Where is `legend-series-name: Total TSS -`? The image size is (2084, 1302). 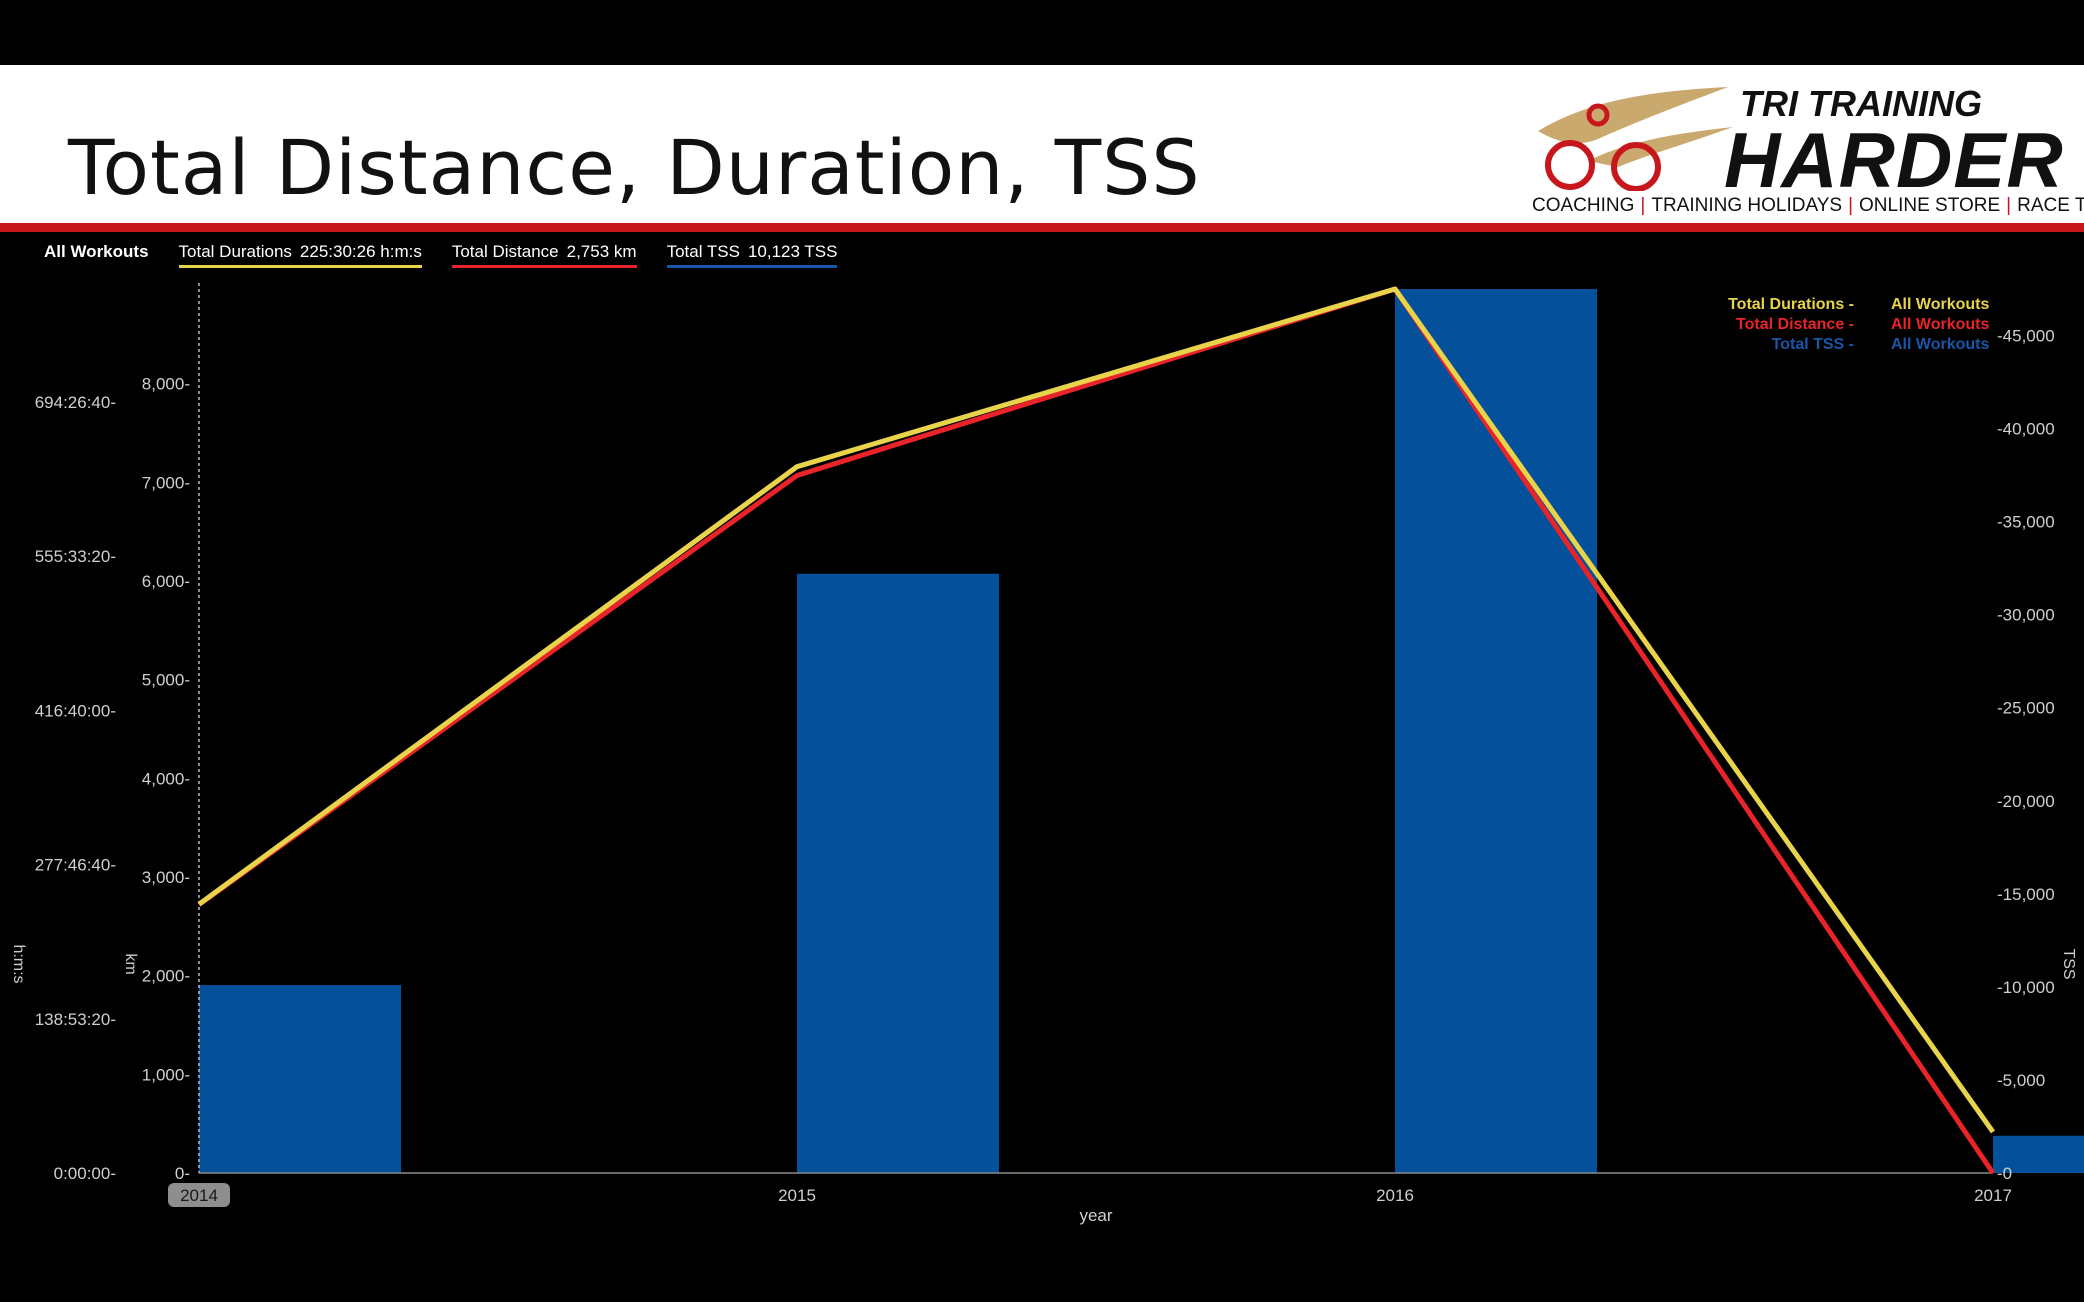
legend-series-name: Total TSS - is located at coordinates (1813, 344).